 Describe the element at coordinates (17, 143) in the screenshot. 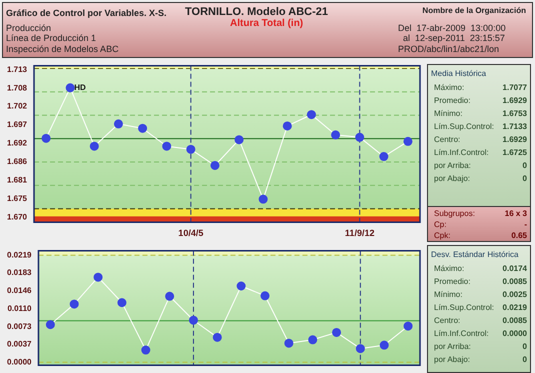

I see `y-tick-label: 1.692` at that location.